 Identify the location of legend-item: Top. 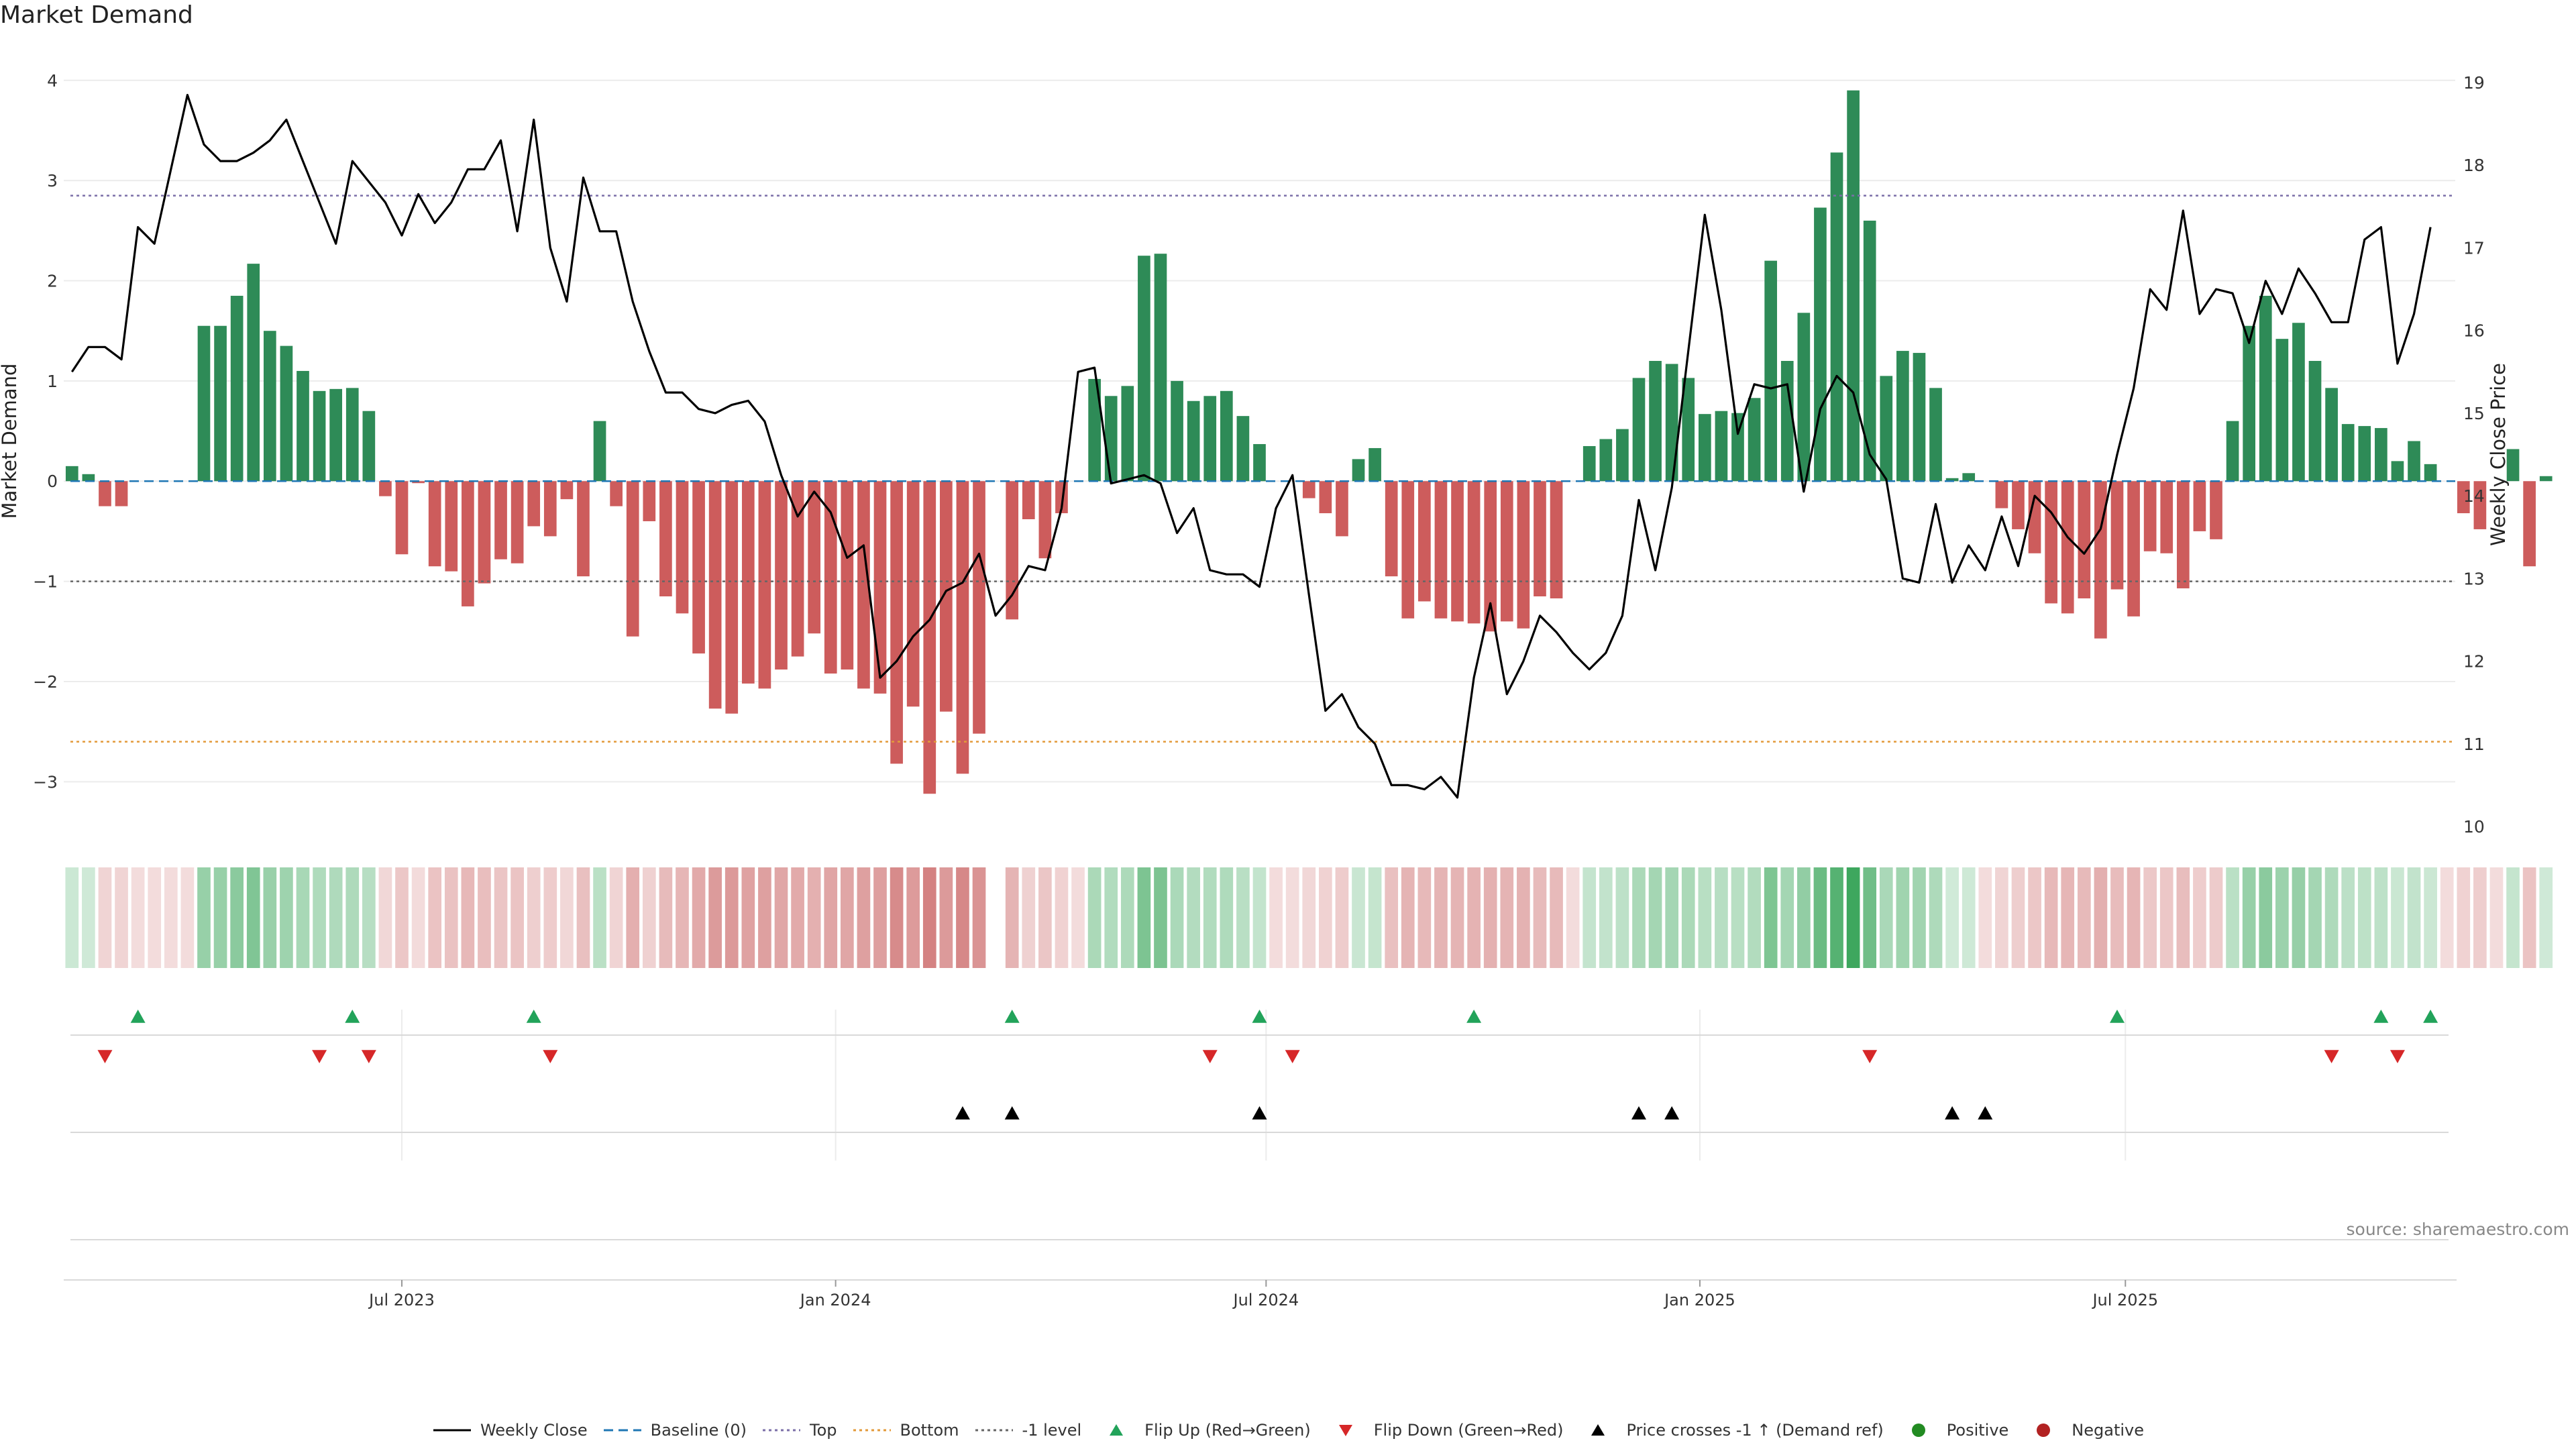
(799, 1430).